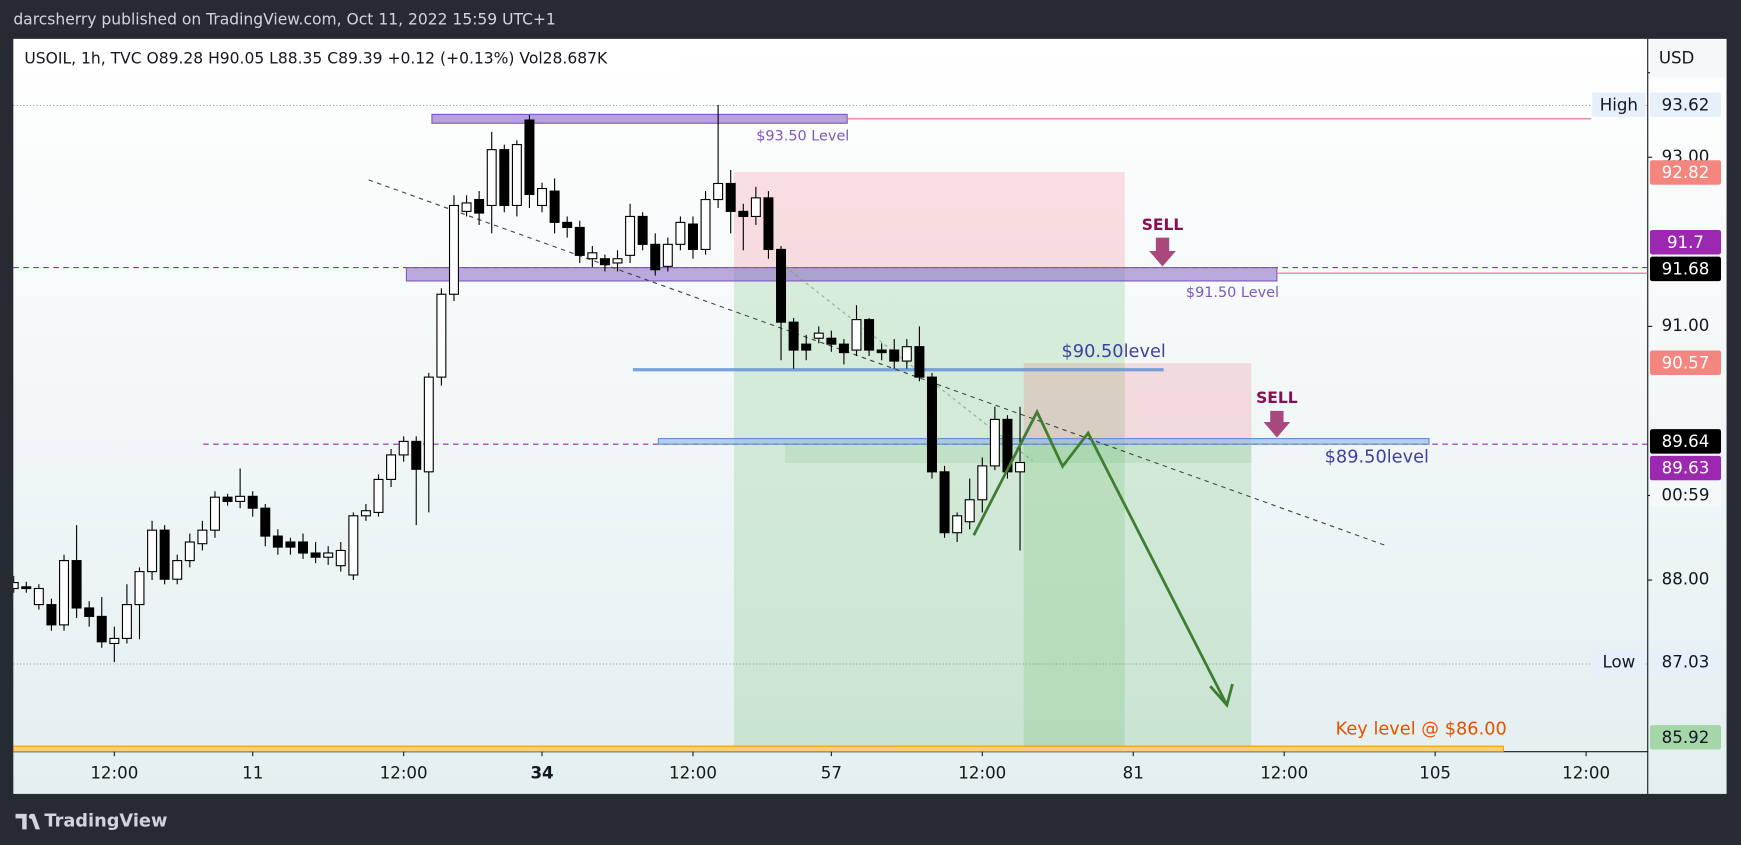 The height and width of the screenshot is (845, 1741). I want to click on x-tick-label: 57, so click(831, 772).